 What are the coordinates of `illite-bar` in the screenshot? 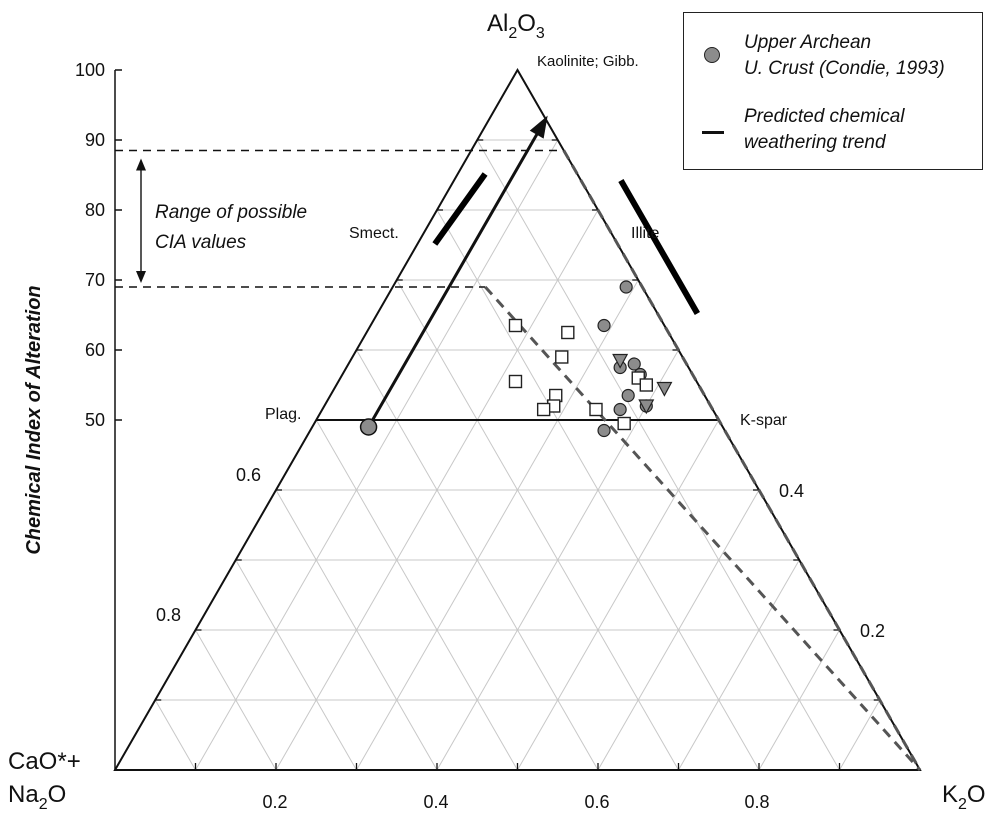 It's located at (659, 247).